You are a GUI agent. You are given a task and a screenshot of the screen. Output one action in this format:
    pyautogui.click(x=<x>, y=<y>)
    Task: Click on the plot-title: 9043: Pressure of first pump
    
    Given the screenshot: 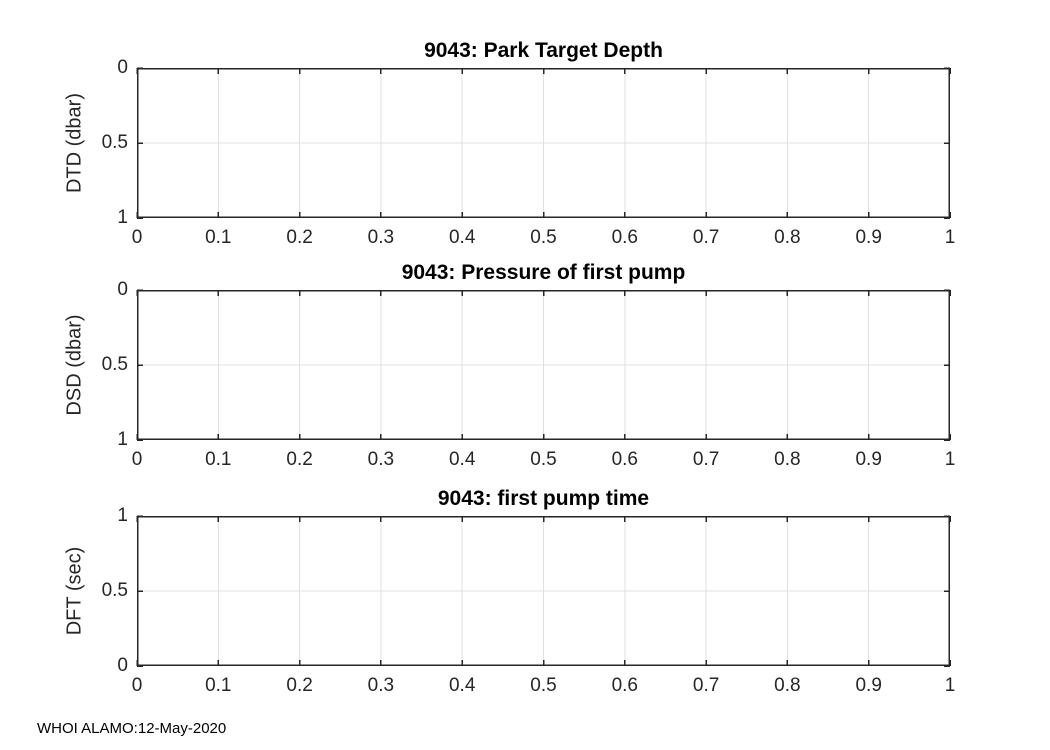 What is the action you would take?
    pyautogui.click(x=543, y=272)
    